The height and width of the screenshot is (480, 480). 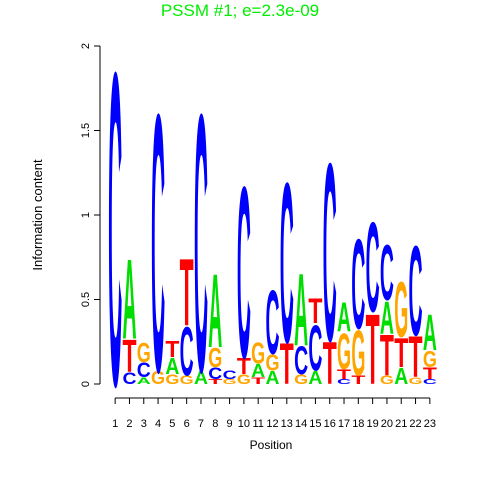 I want to click on x-tick-label: 6, so click(x=187, y=424).